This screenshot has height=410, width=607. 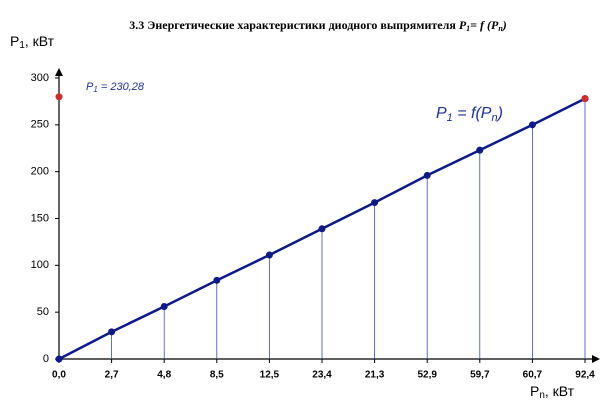 What do you see at coordinates (40, 218) in the screenshot?
I see `y-tick-label: 150` at bounding box center [40, 218].